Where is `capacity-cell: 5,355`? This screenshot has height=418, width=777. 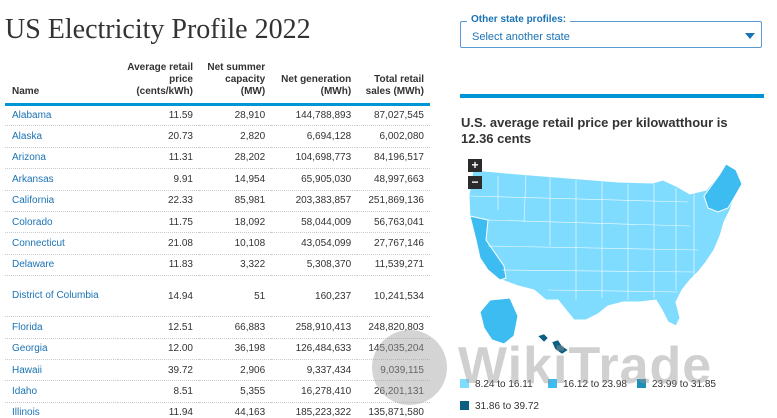
capacity-cell: 5,355 is located at coordinates (235, 391).